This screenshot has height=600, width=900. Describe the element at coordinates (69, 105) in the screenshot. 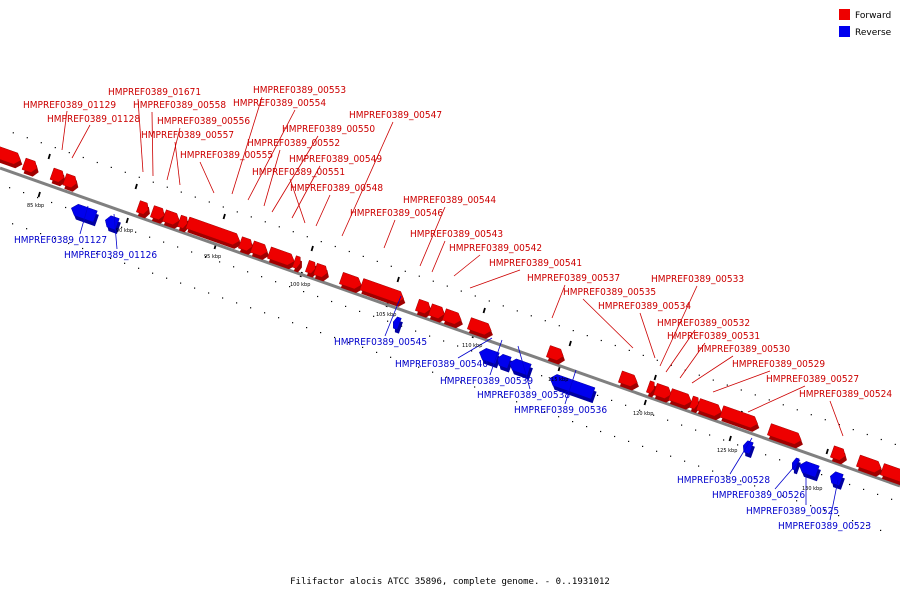

I see `gene-label-forward: HMPREF0389_01129` at that location.